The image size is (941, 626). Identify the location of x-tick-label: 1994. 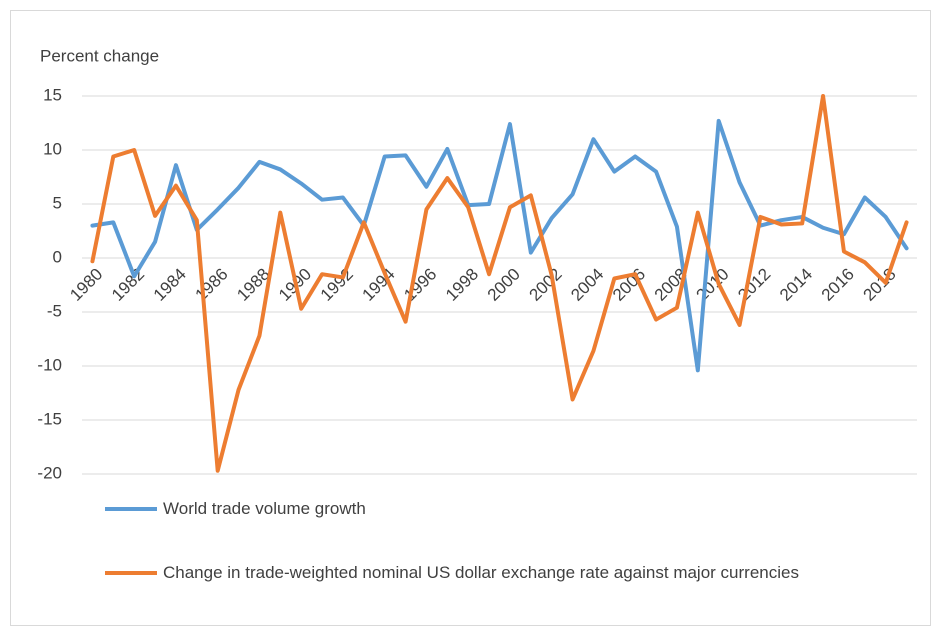
(379, 285).